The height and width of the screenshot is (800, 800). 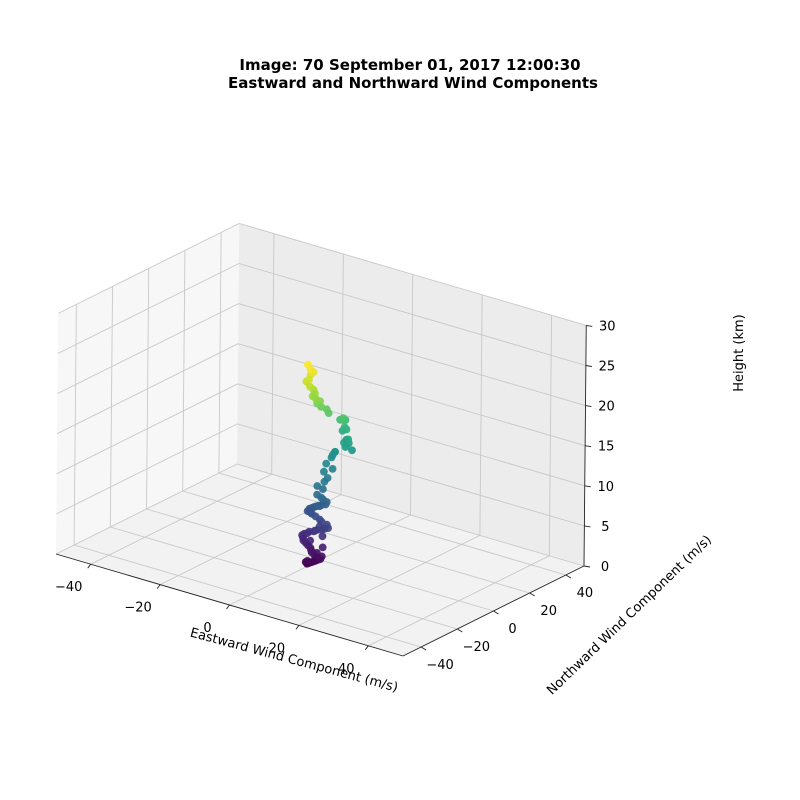 What do you see at coordinates (207, 628) in the screenshot?
I see `x-tick-label: 0` at bounding box center [207, 628].